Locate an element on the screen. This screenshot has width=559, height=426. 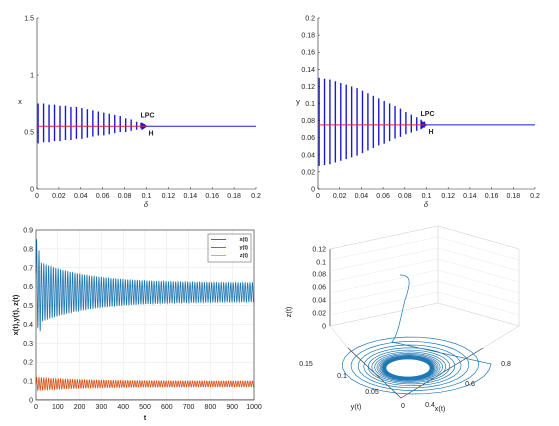
x-tick-label: 100 is located at coordinates (58, 407).